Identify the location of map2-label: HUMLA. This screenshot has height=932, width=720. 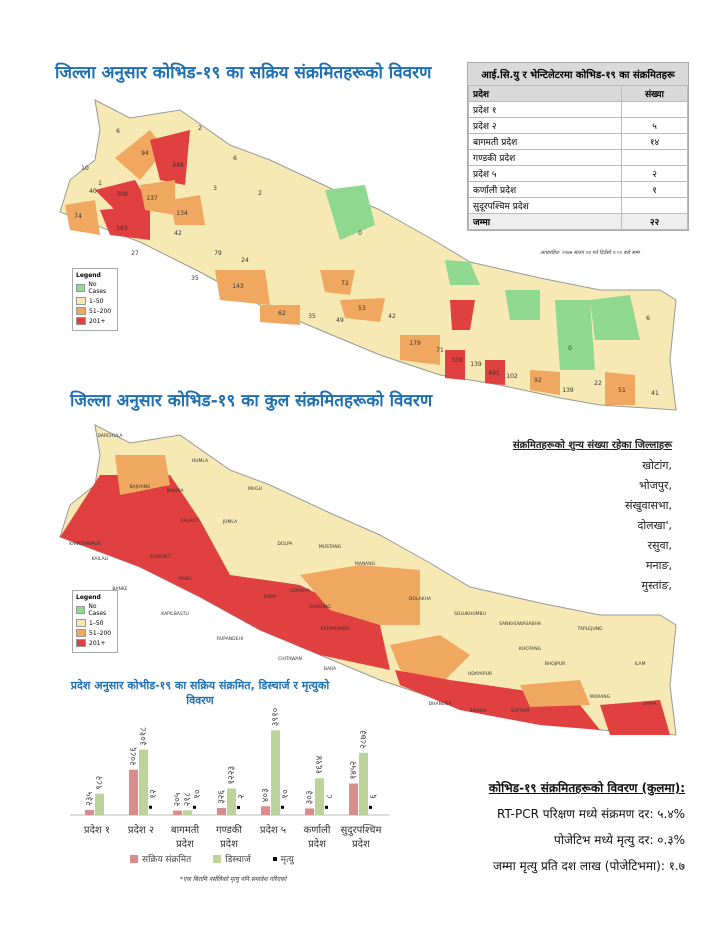
(200, 461).